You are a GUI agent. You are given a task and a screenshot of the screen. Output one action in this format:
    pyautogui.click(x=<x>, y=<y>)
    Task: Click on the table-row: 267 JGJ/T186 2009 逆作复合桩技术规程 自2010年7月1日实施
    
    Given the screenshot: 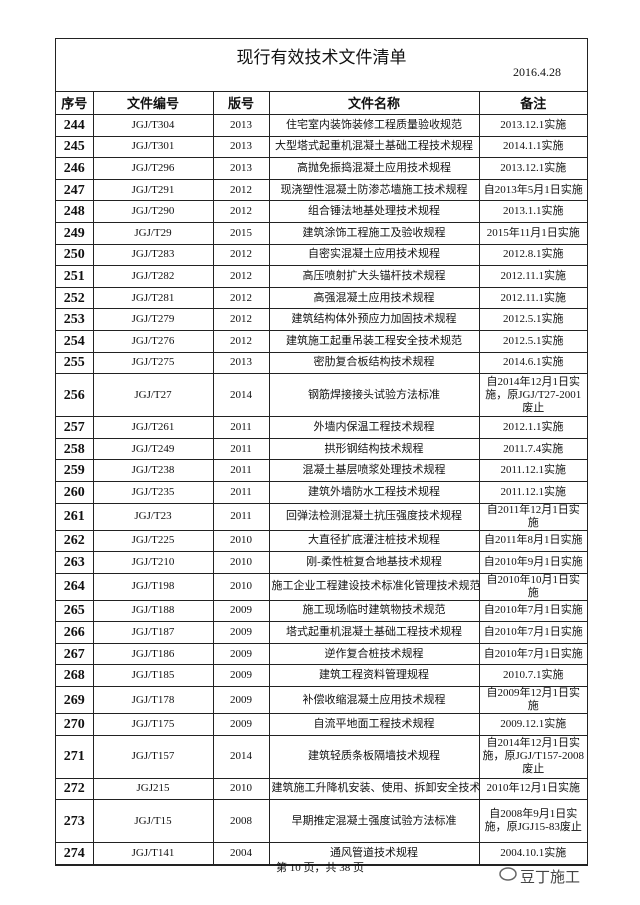 What is the action you would take?
    pyautogui.click(x=321, y=654)
    